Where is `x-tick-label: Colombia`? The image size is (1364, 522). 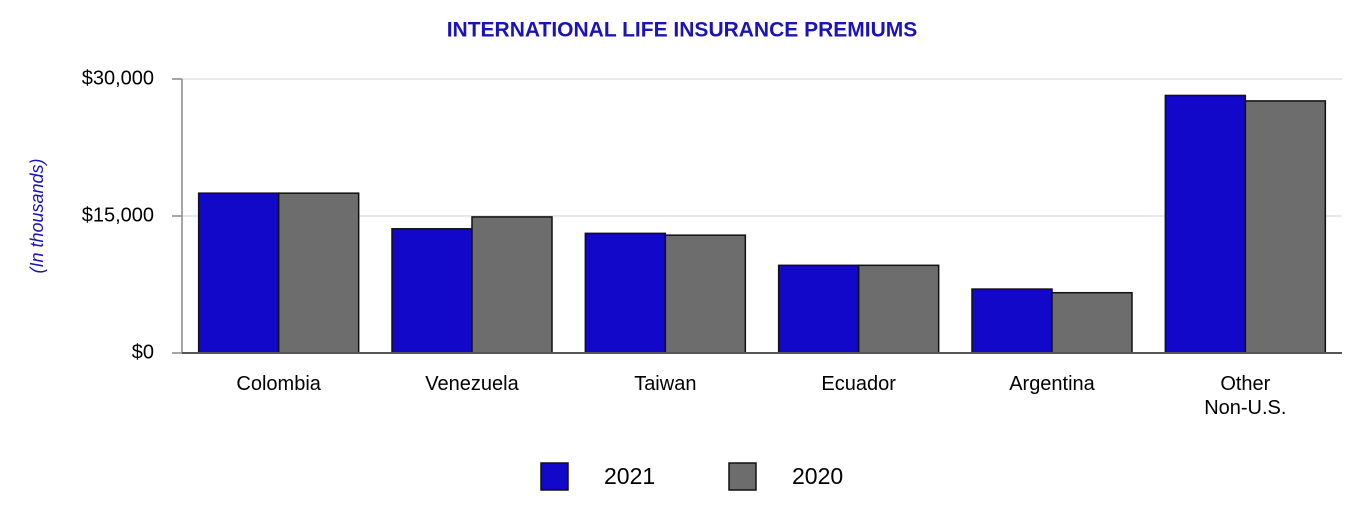
x-tick-label: Colombia is located at coordinates (278, 384).